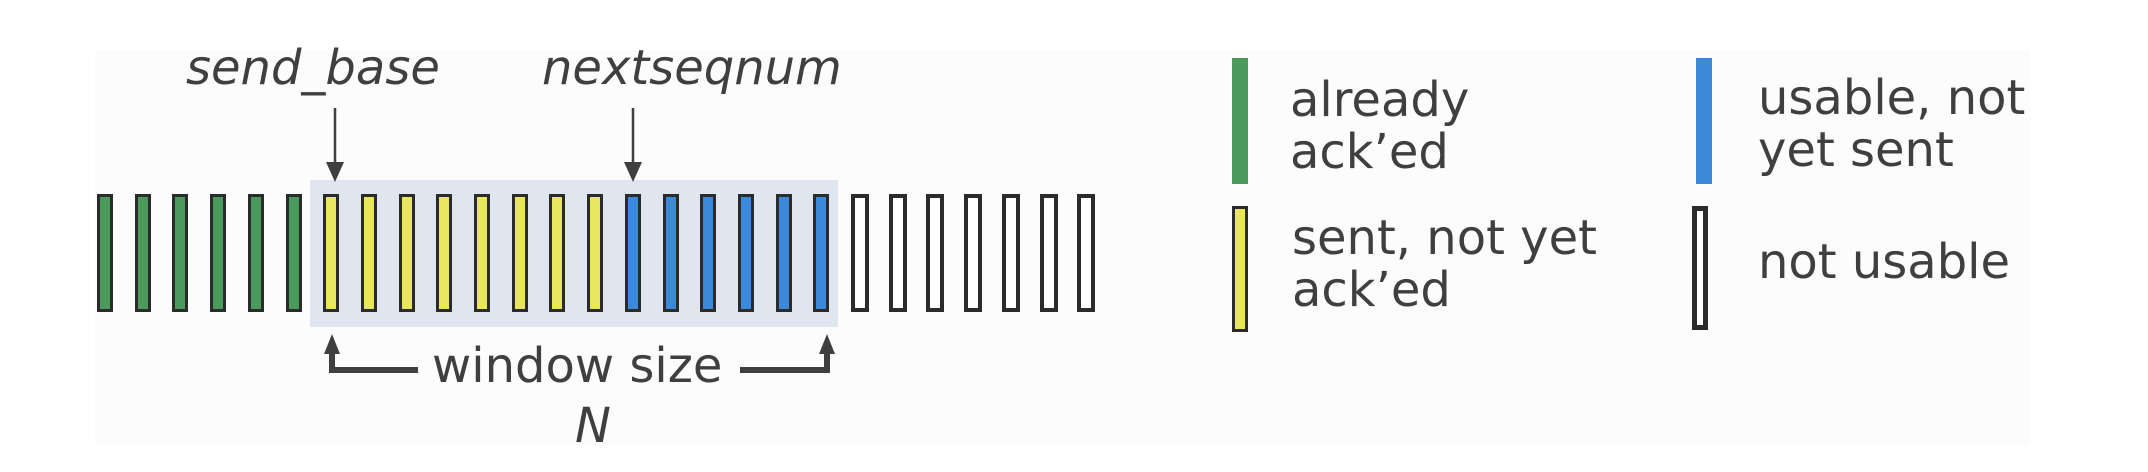  What do you see at coordinates (313, 68) in the screenshot?
I see `send-base-label: send_base` at bounding box center [313, 68].